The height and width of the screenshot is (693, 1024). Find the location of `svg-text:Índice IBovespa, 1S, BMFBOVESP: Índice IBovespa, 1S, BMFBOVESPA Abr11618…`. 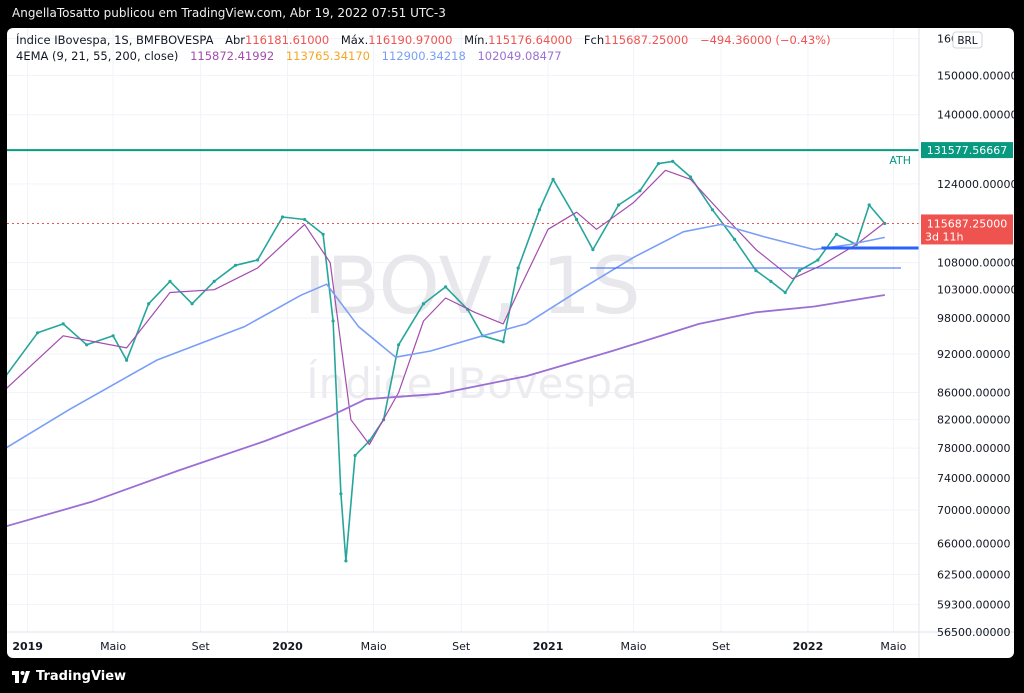

svg-text:Índice IBovespa, 1S, BMFBOVESP: Índice IBovespa, 1S, BMFBOVESPA Abr11618… is located at coordinates (423, 39).